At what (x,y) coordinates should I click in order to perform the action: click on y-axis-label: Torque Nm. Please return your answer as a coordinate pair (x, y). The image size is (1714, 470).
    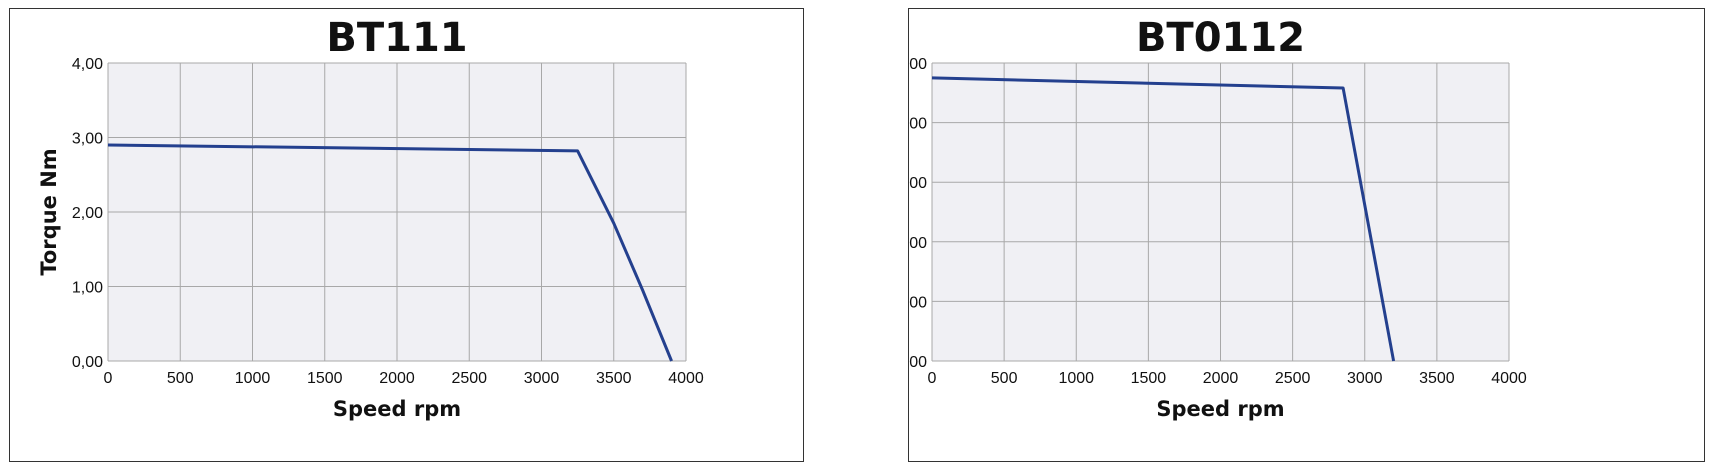
    Looking at the image, I should click on (49, 211).